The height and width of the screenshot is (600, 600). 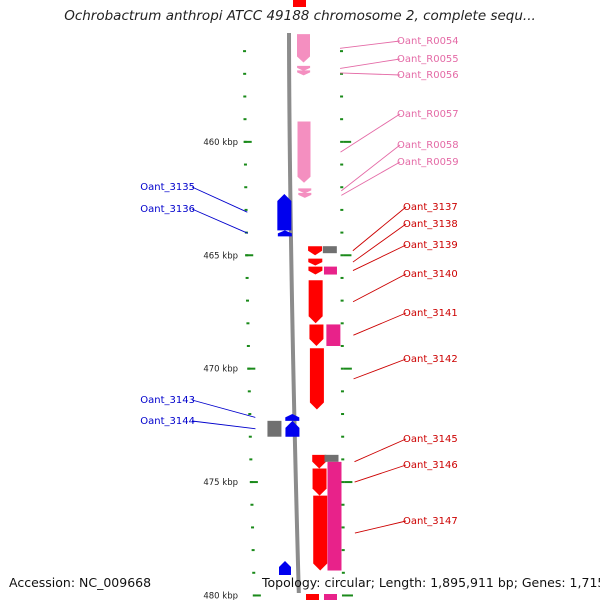 What do you see at coordinates (428, 75) in the screenshot?
I see `rna-label: Oant_R0056` at bounding box center [428, 75].